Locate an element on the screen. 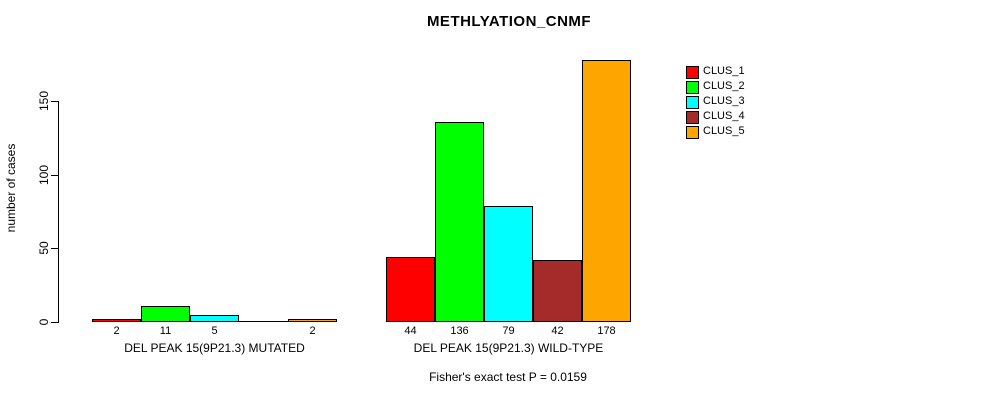 The width and height of the screenshot is (990, 400). y-axis-line is located at coordinates (58, 212).